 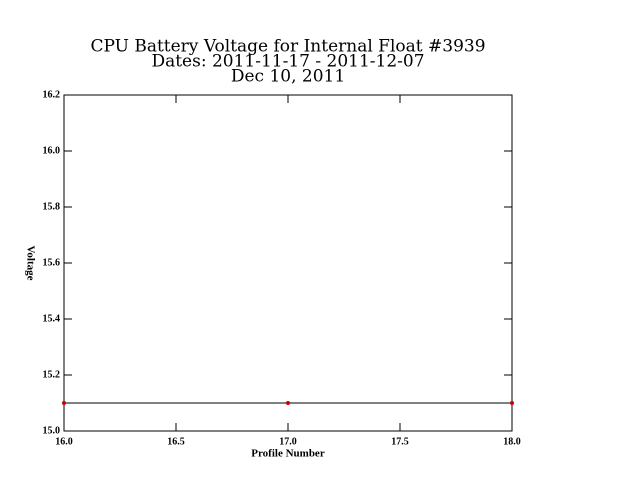 I want to click on y-tick-label: 16.2, so click(x=52, y=94).